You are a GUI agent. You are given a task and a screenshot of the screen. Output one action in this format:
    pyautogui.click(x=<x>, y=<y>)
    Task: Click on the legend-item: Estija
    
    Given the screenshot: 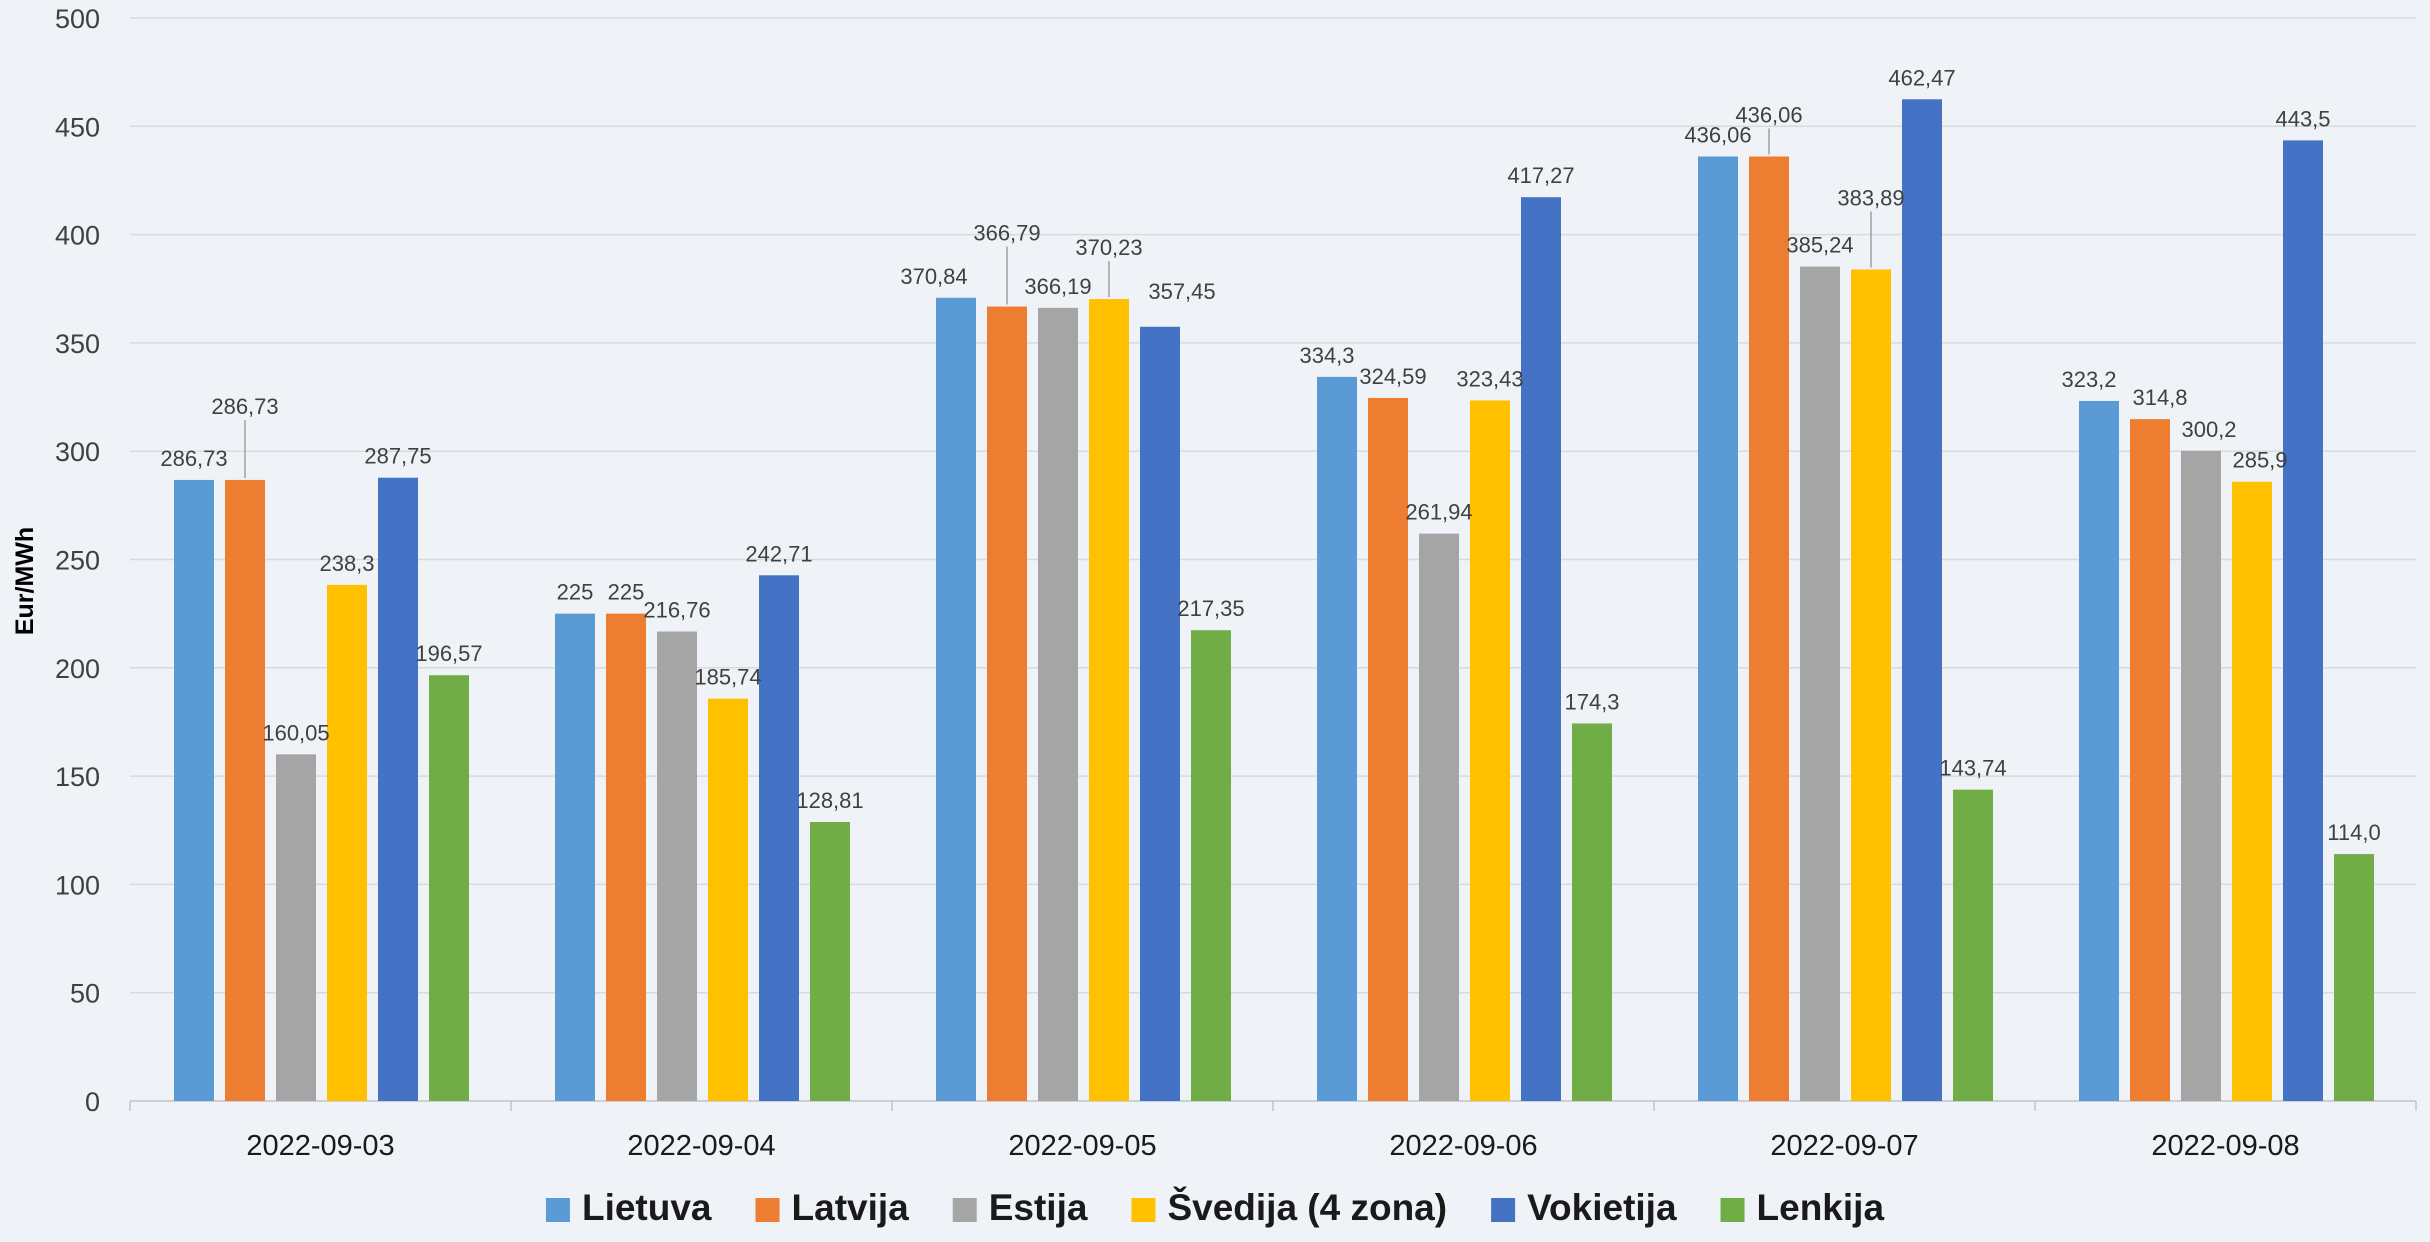 What is the action you would take?
    pyautogui.click(x=1020, y=1207)
    